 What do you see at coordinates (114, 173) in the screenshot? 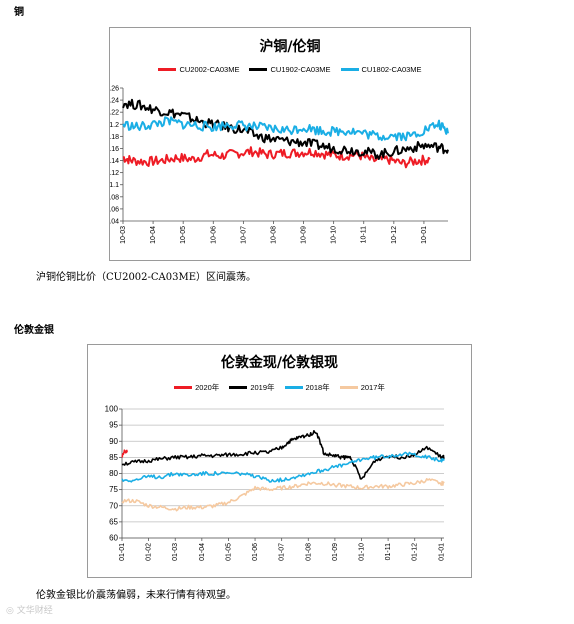
I see `y-tick-label: 1.12` at bounding box center [114, 173].